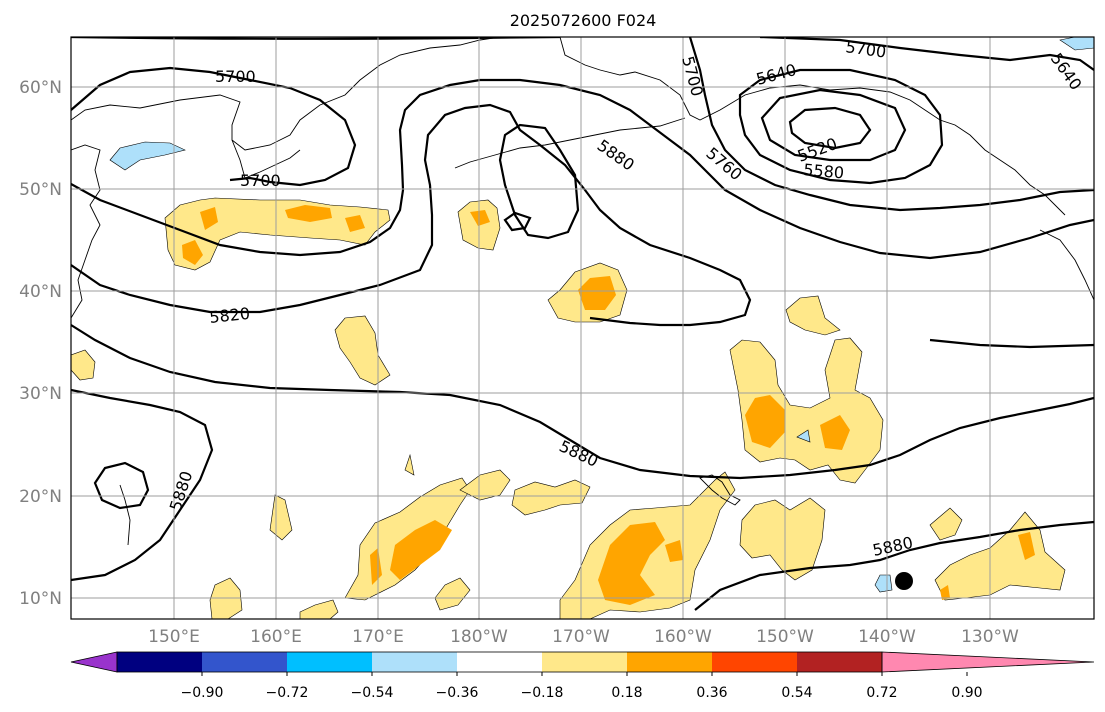 This screenshot has height=712, width=1105. What do you see at coordinates (542, 693) in the screenshot?
I see `colorbar-tick-label: −0.18` at bounding box center [542, 693].